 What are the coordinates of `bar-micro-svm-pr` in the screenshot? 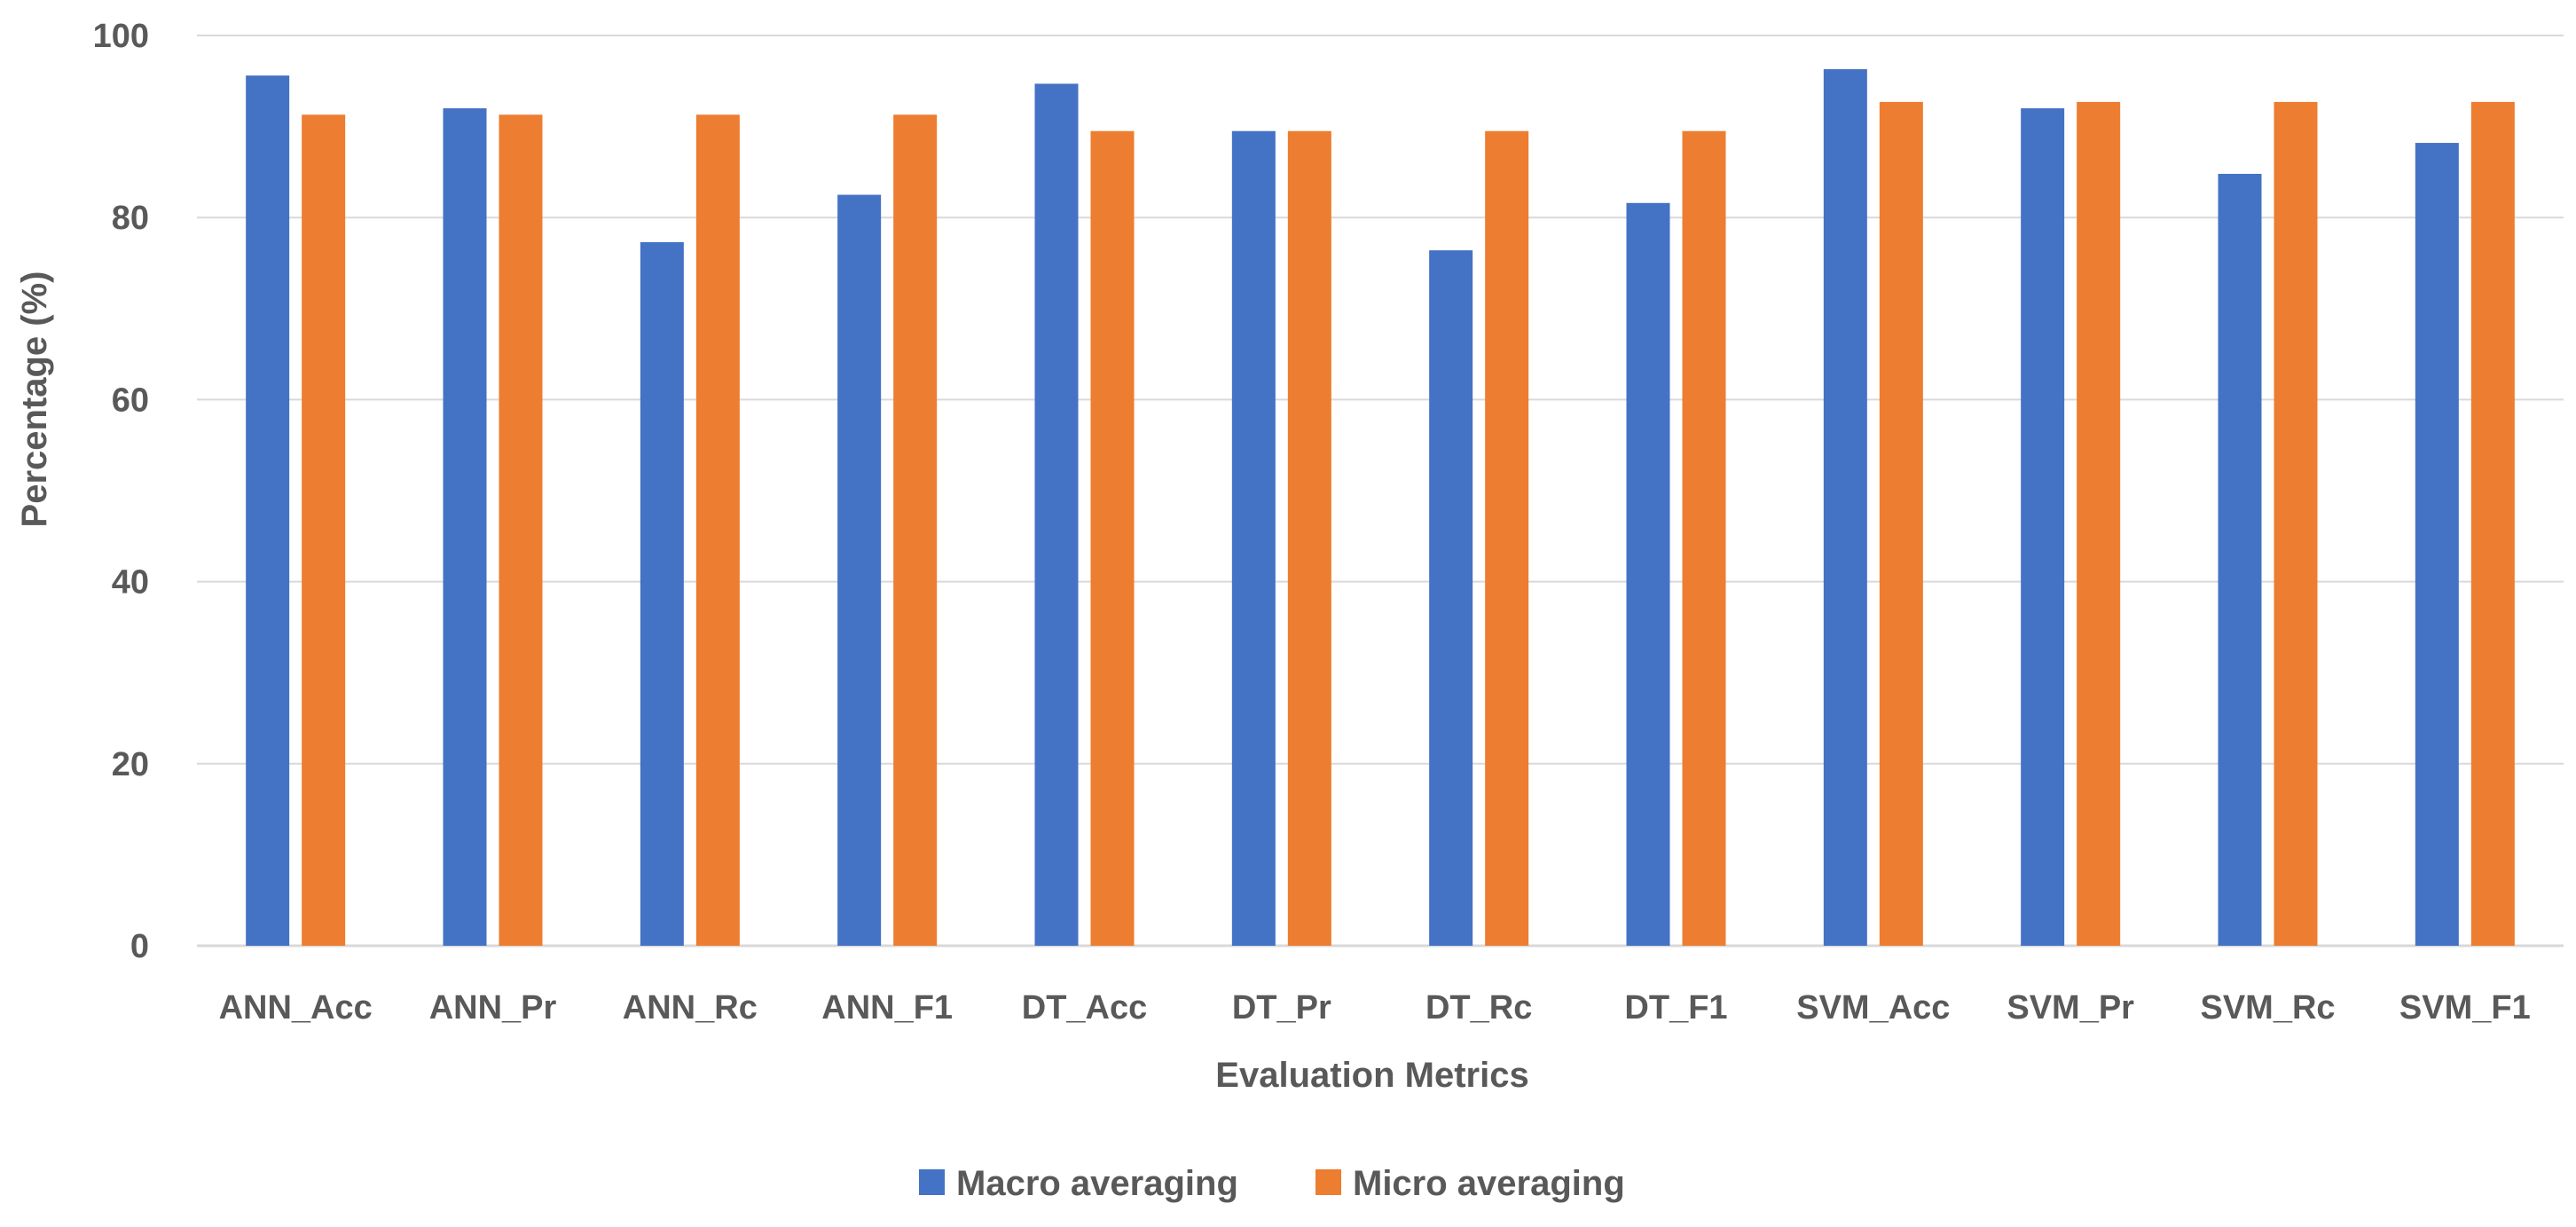 It's located at (2099, 523).